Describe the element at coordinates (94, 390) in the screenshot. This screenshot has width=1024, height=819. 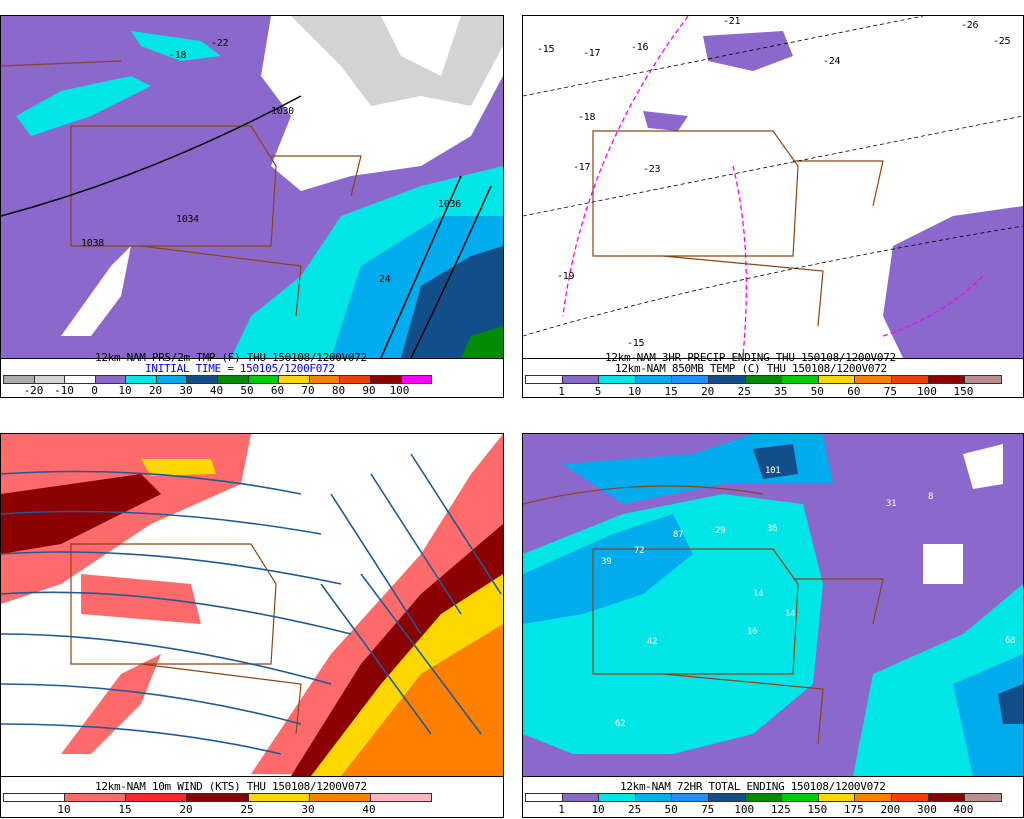
I see `color-bar-label: 0` at that location.